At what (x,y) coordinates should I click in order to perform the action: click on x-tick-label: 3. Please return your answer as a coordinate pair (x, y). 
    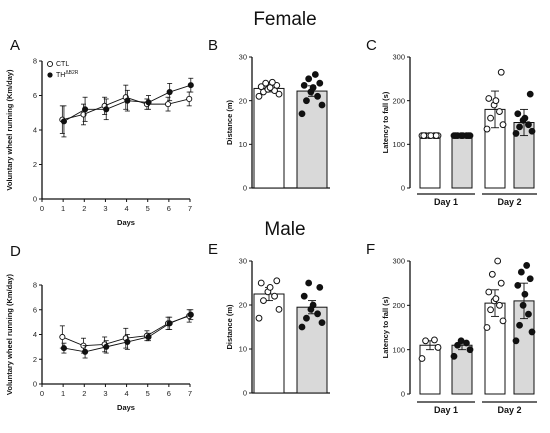
    Looking at the image, I should click on (105, 393).